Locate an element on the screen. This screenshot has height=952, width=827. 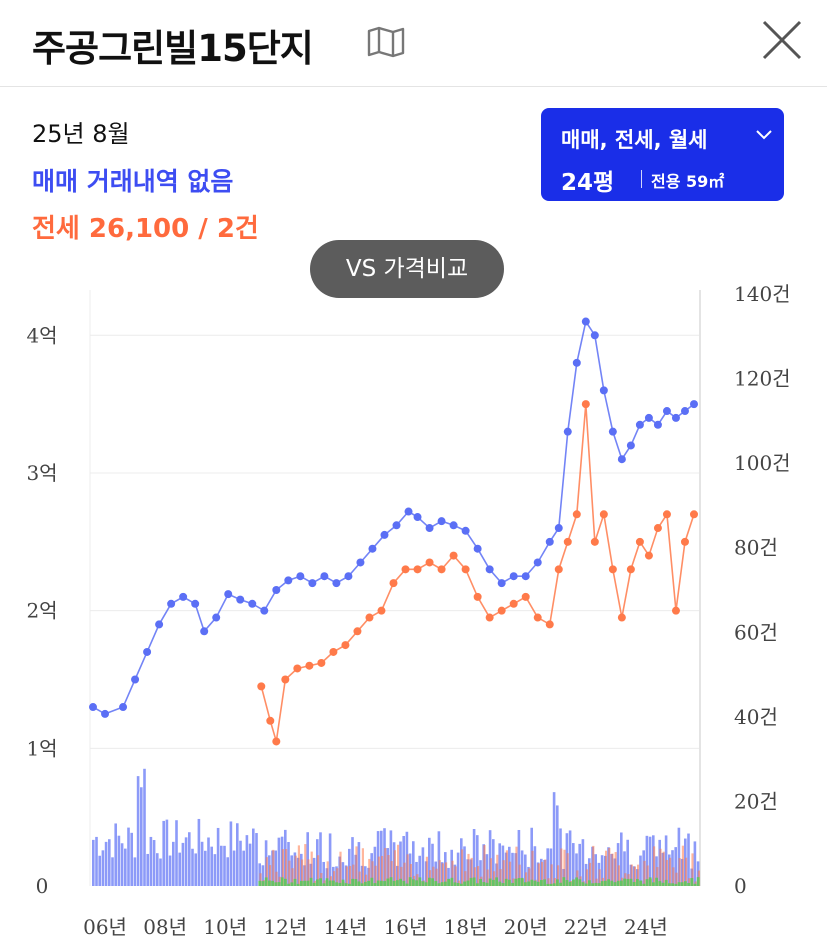
deal-type-filter-button: 매매, 전세, 월세 24평 전용 59㎡ is located at coordinates (662, 154).